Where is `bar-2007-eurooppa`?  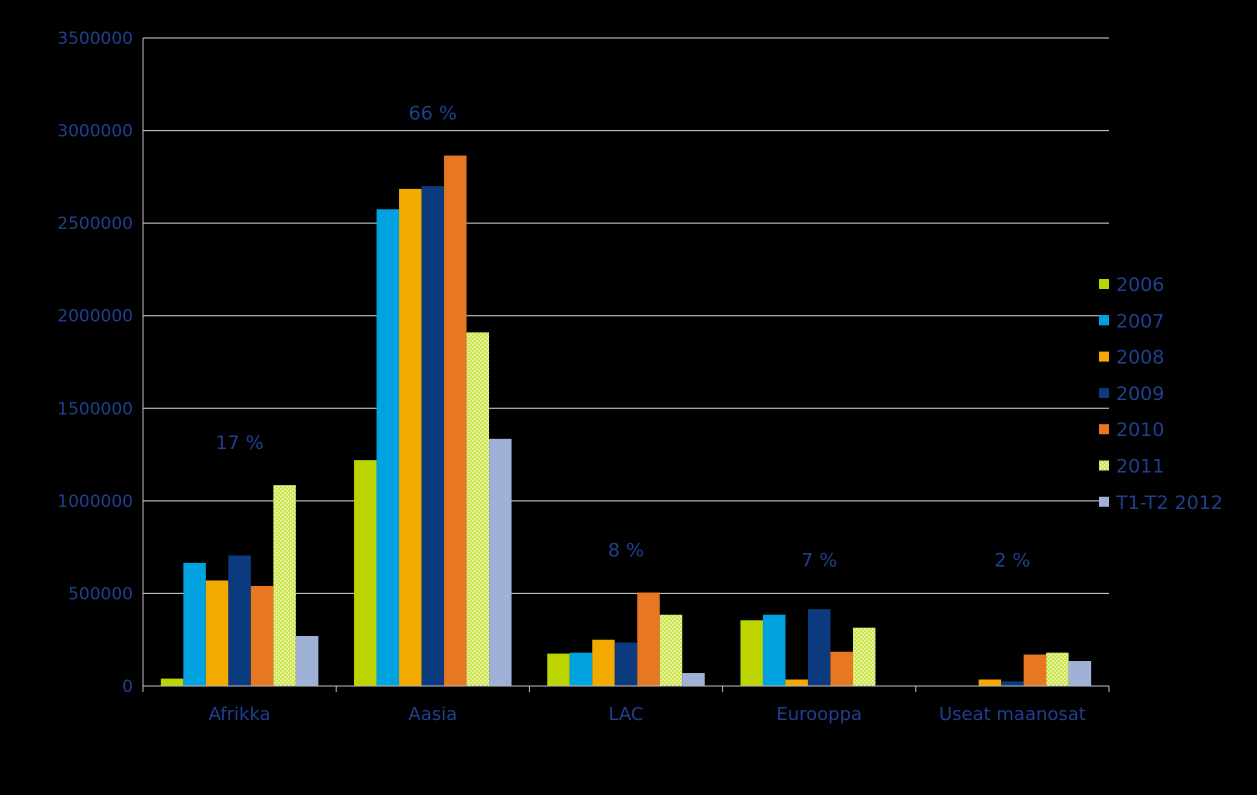 bar-2007-eurooppa is located at coordinates (774, 650).